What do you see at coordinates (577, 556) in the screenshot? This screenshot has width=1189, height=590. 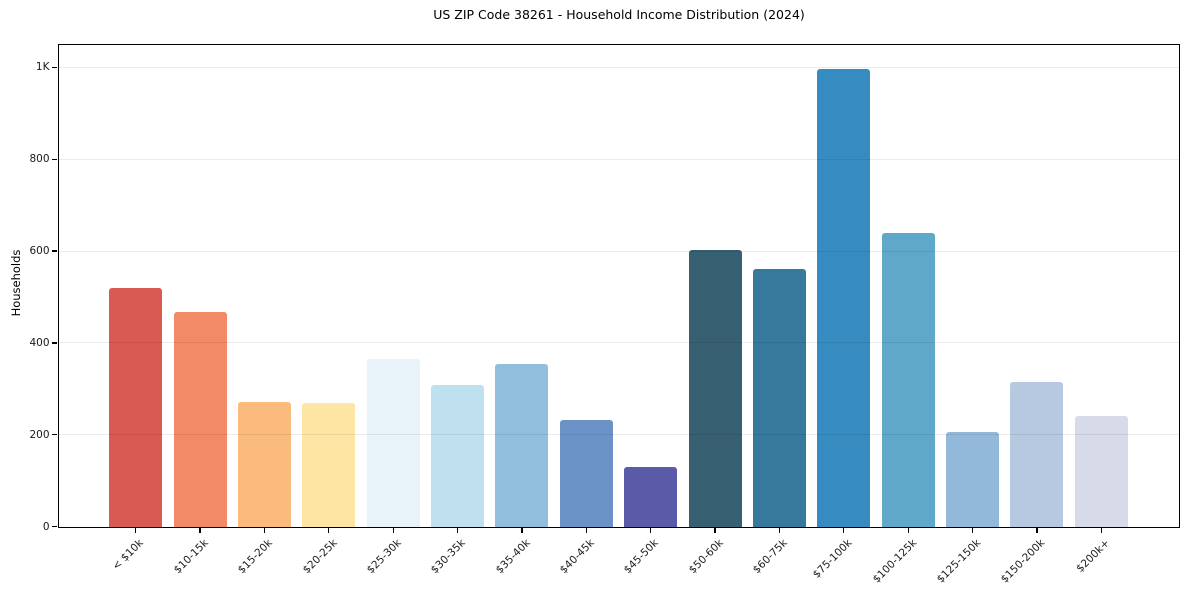 I see `x-tick-label: $40-45k` at bounding box center [577, 556].